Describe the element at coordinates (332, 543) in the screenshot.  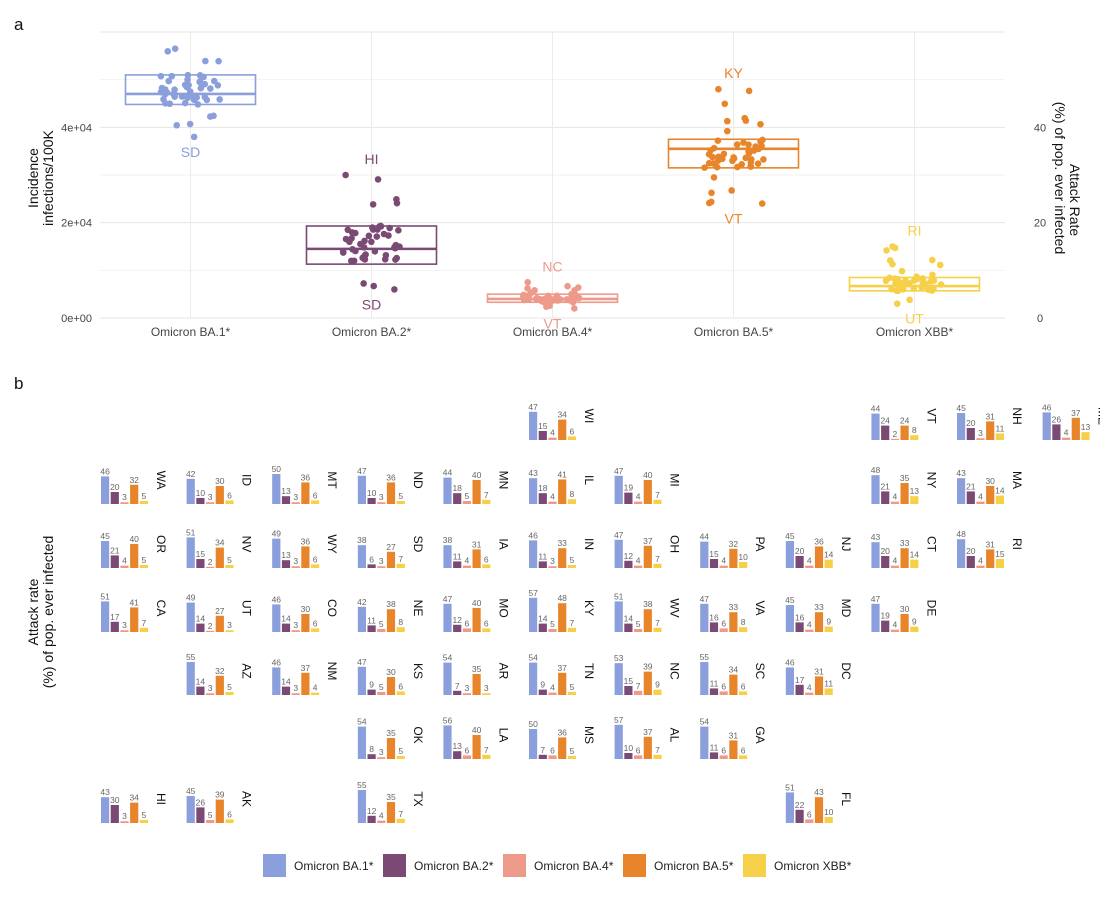
I see `state-label: WY` at that location.